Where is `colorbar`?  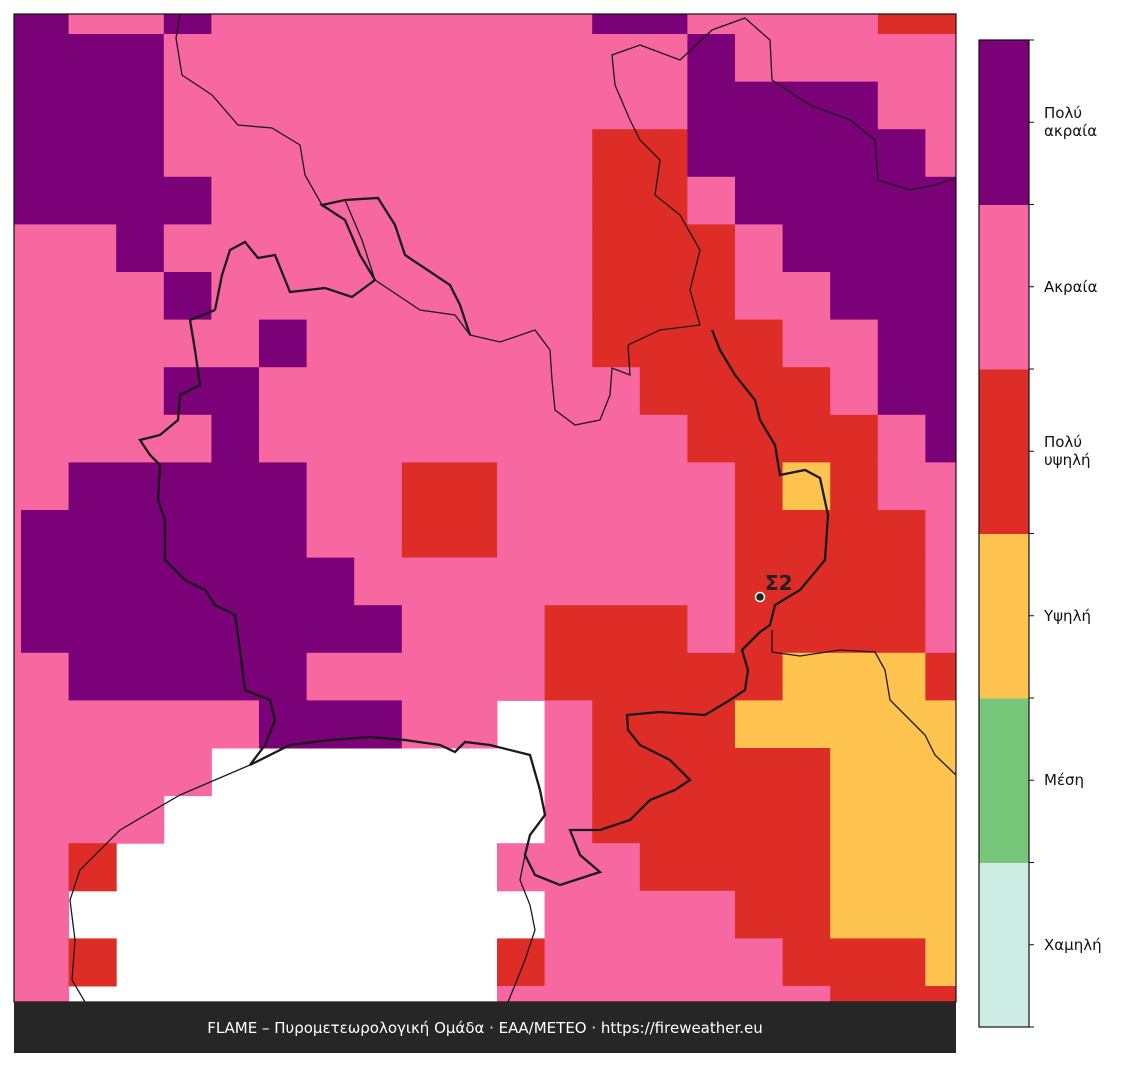
colorbar is located at coordinates (1006, 533).